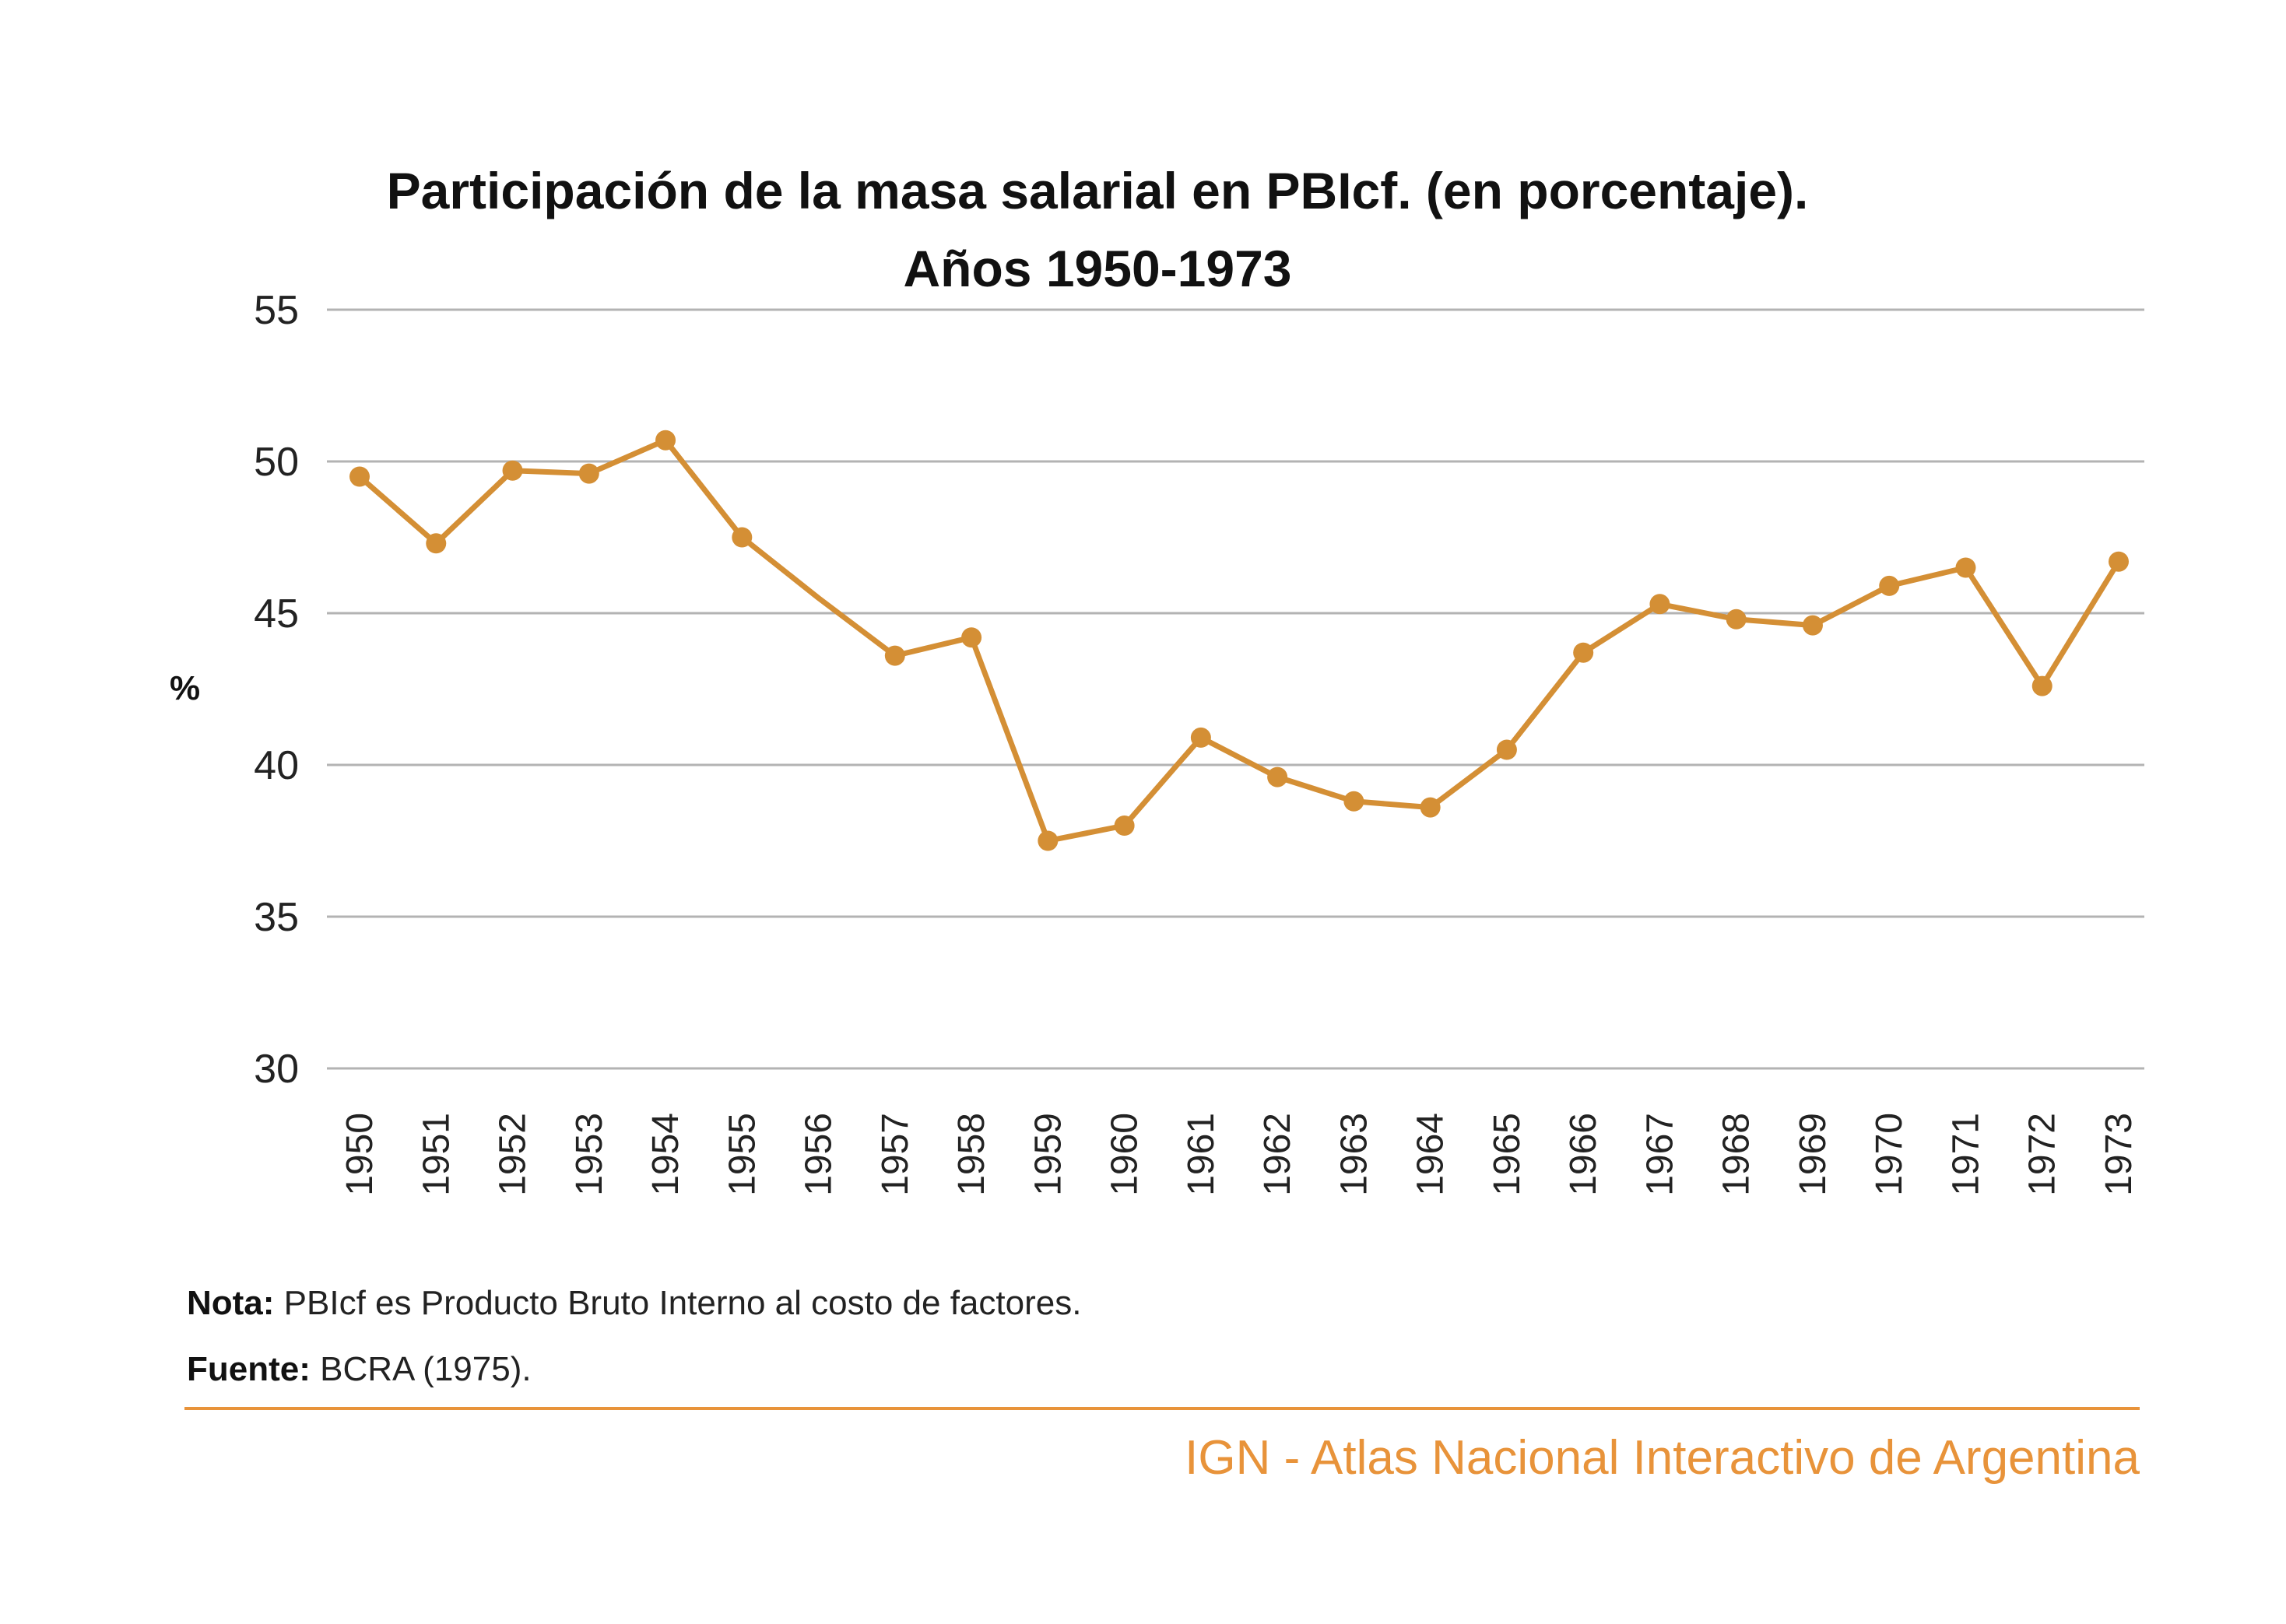 Image resolution: width=2286 pixels, height=1624 pixels. What do you see at coordinates (249, 1369) in the screenshot?
I see `source-label: Fuente:` at bounding box center [249, 1369].